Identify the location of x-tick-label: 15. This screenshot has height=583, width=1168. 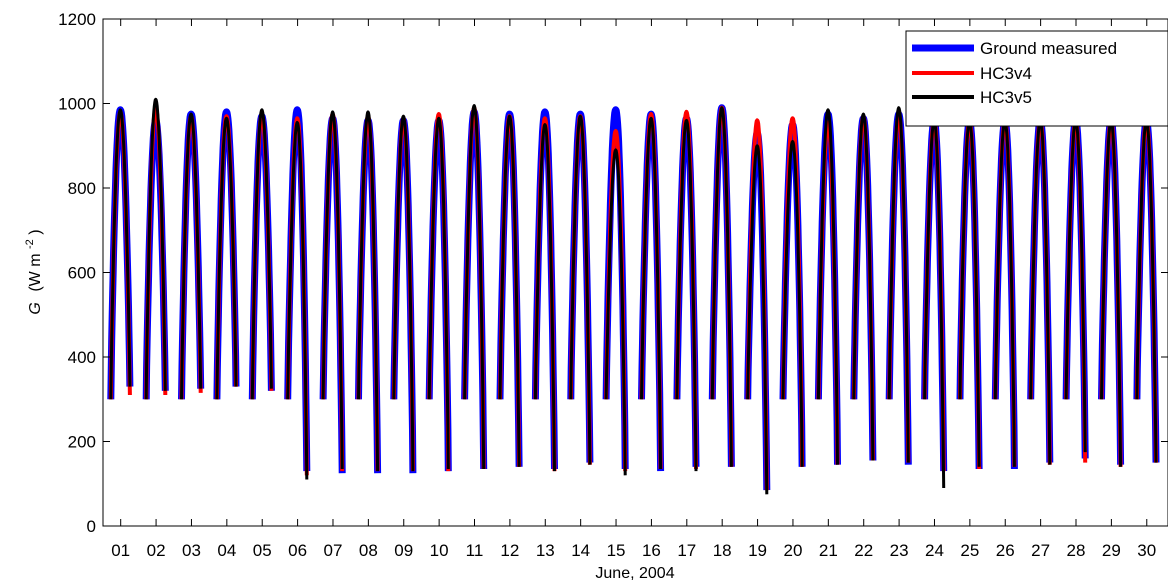
(616, 550).